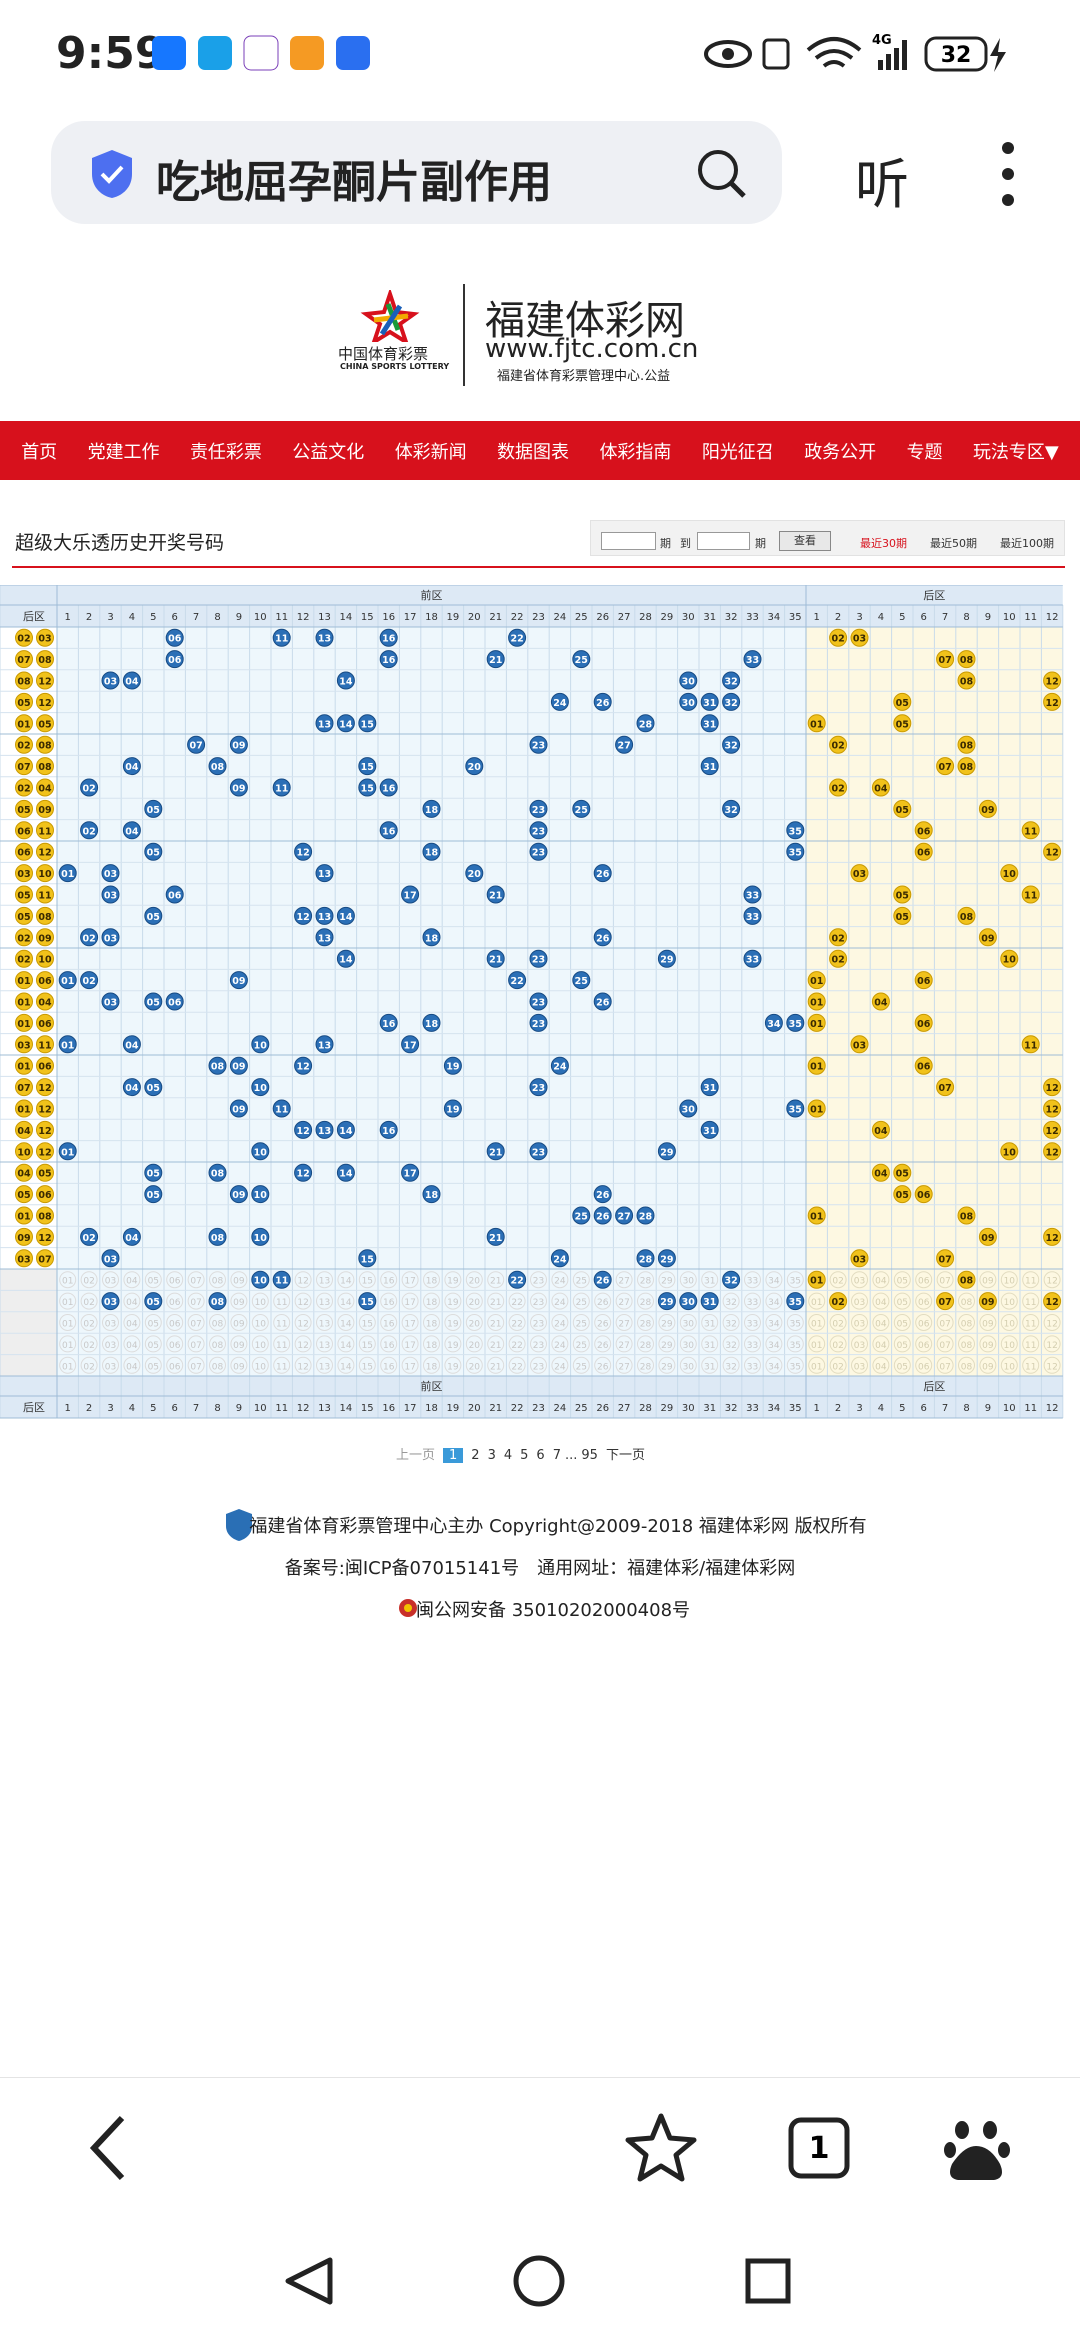  What do you see at coordinates (924, 1367) in the screenshot?
I see `faint-number: 06` at bounding box center [924, 1367].